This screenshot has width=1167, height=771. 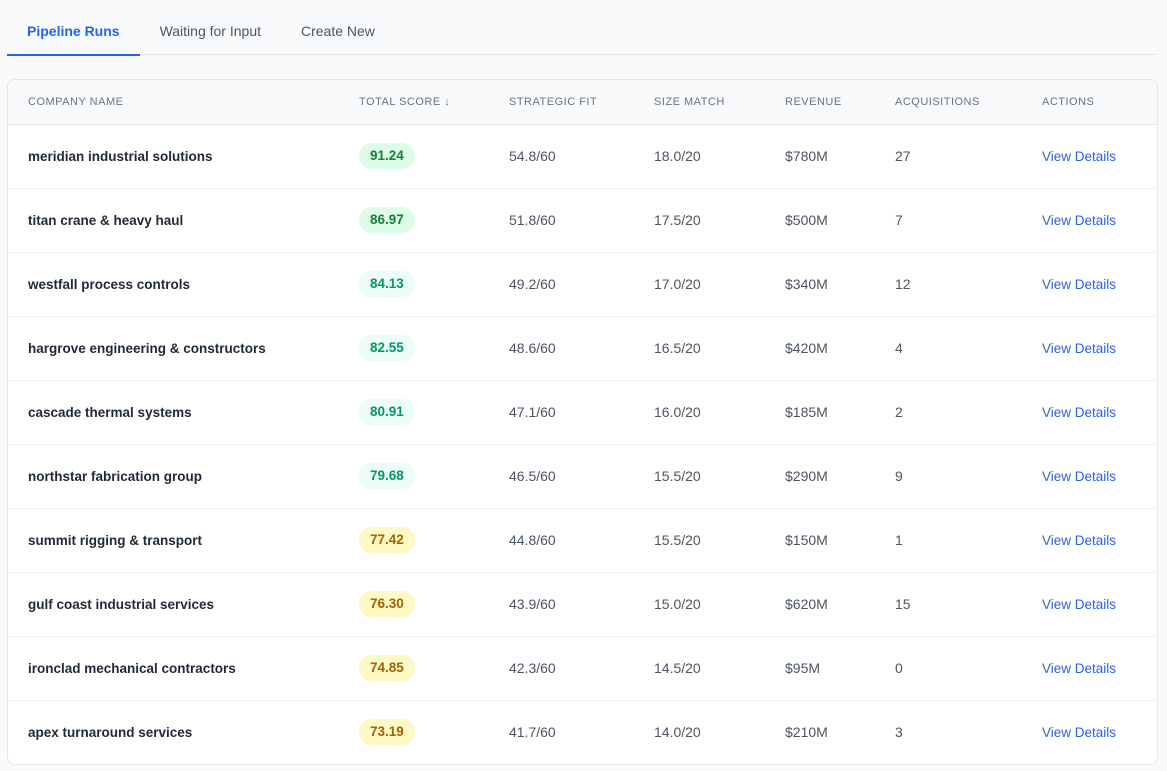 I want to click on revenue-cell: $500M, so click(x=840, y=219).